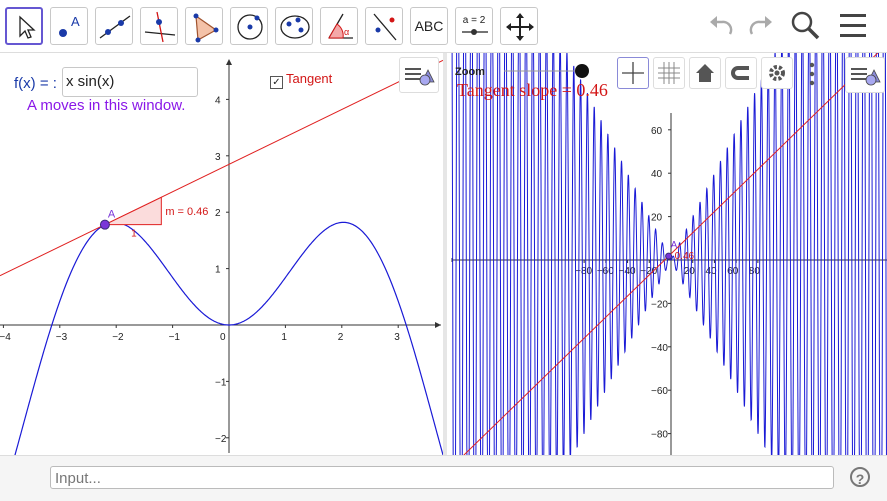 The height and width of the screenshot is (501, 887). Describe the element at coordinates (806, 26) in the screenshot. I see `search-icon` at that location.